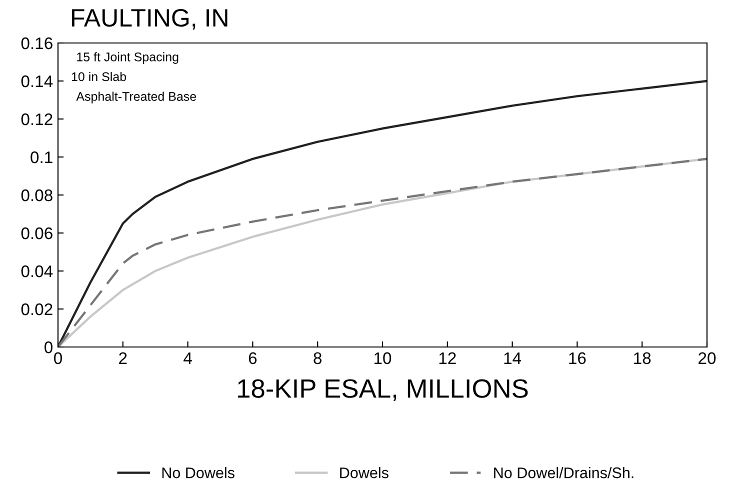 The image size is (753, 495). I want to click on annotation: 15 ft Joint Spacing, so click(127, 58).